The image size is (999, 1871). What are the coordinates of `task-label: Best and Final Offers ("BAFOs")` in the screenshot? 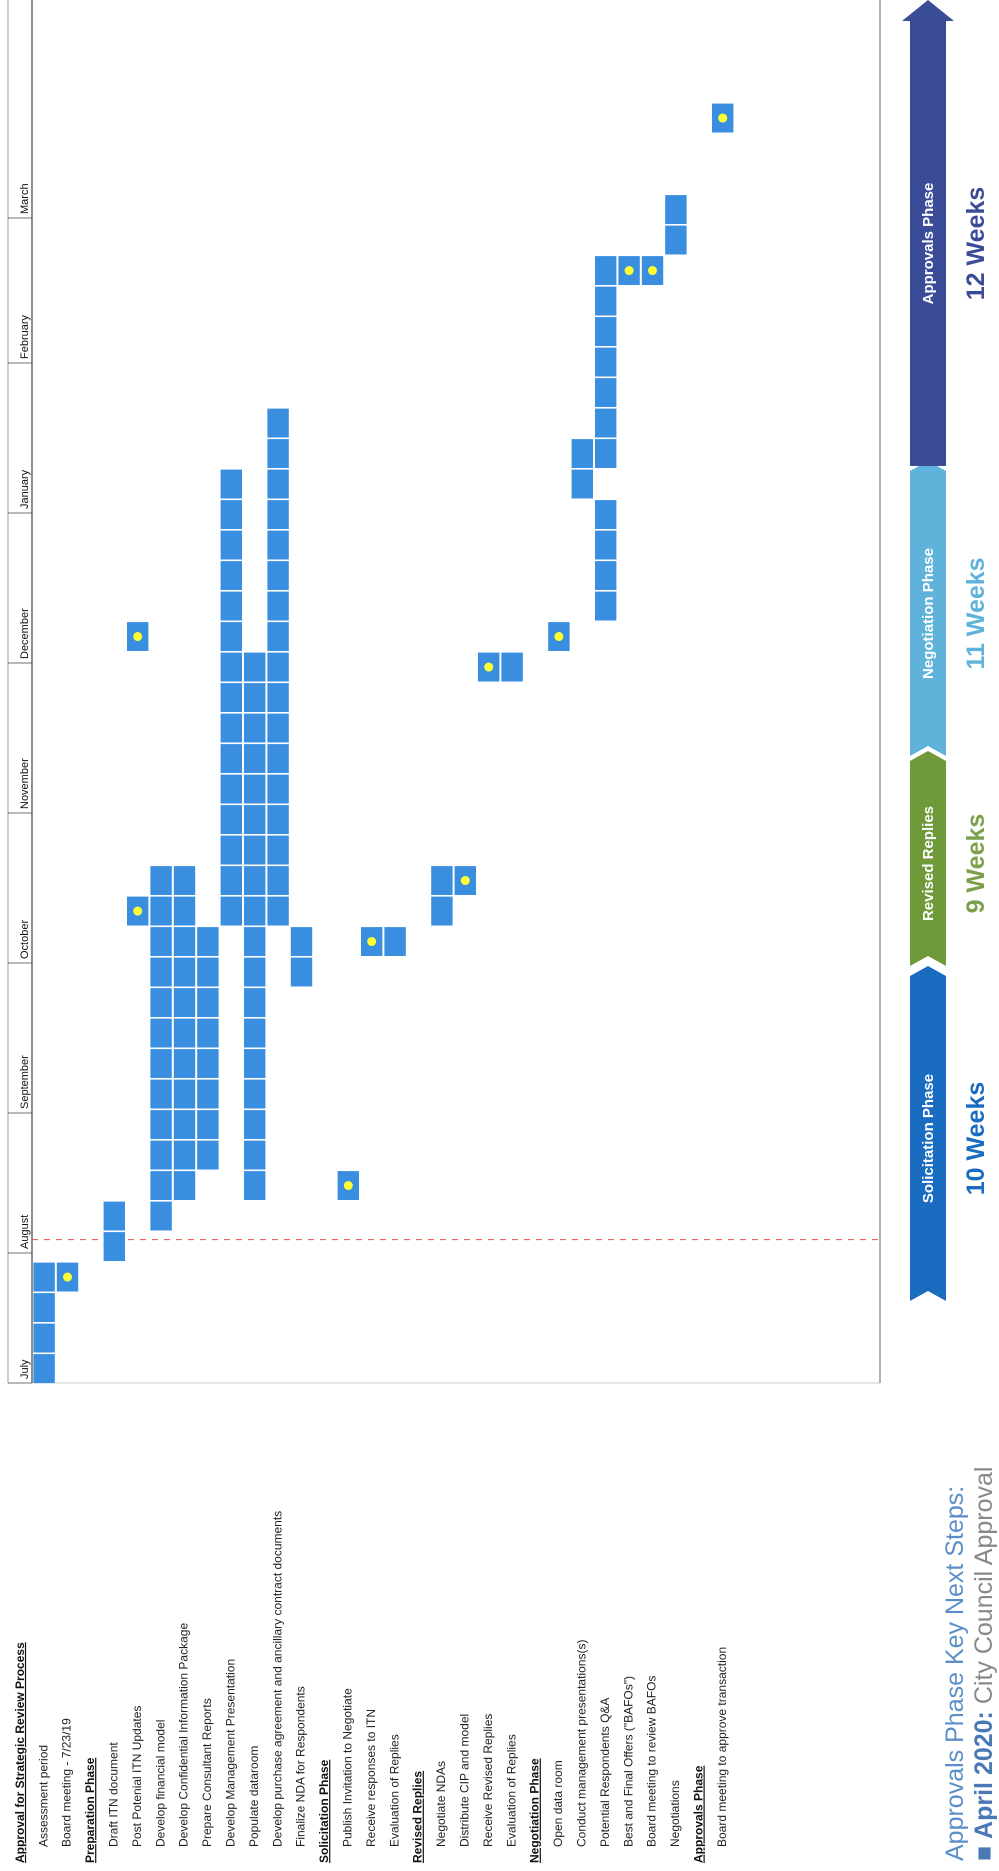 It's located at (628, 1761).